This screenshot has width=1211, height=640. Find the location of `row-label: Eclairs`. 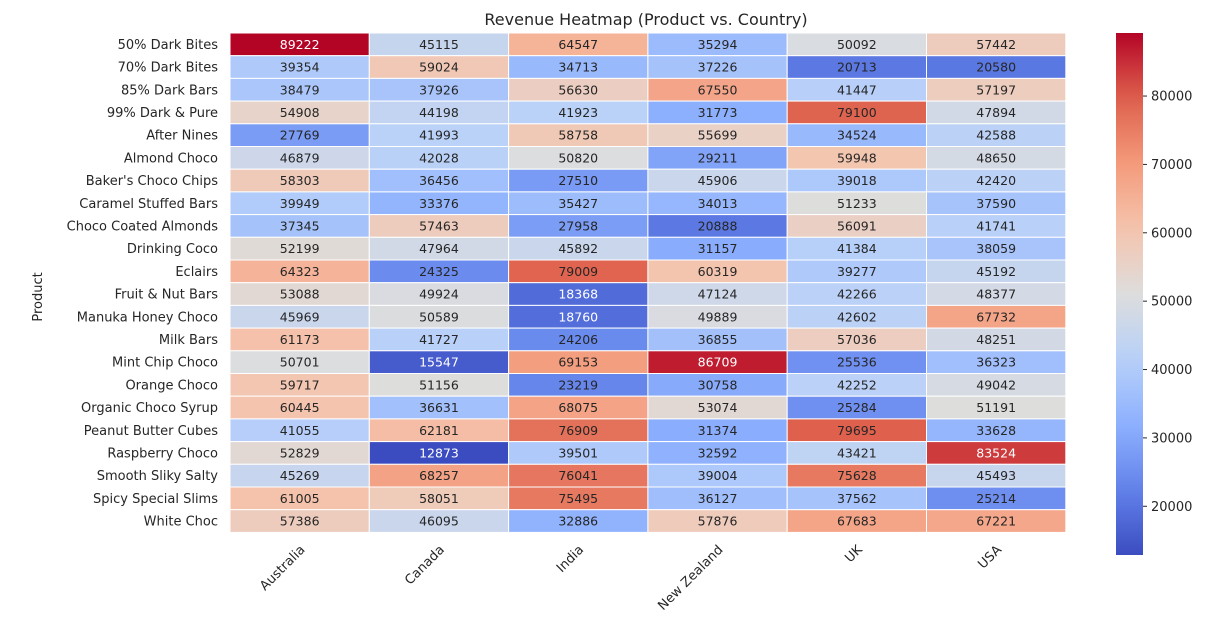

row-label: Eclairs is located at coordinates (196, 272).